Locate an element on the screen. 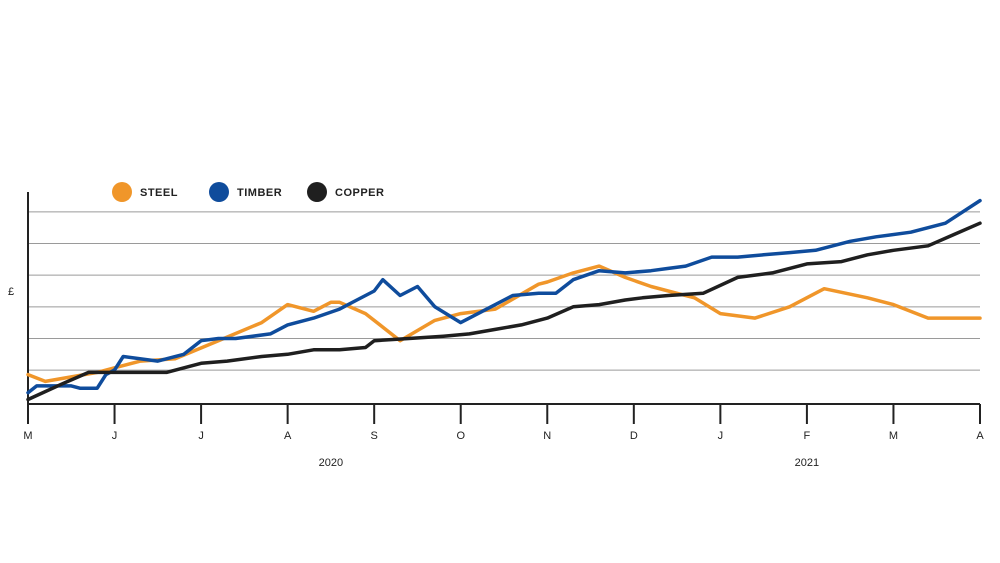 The height and width of the screenshot is (563, 1000). x-tick-label: D is located at coordinates (634, 436).